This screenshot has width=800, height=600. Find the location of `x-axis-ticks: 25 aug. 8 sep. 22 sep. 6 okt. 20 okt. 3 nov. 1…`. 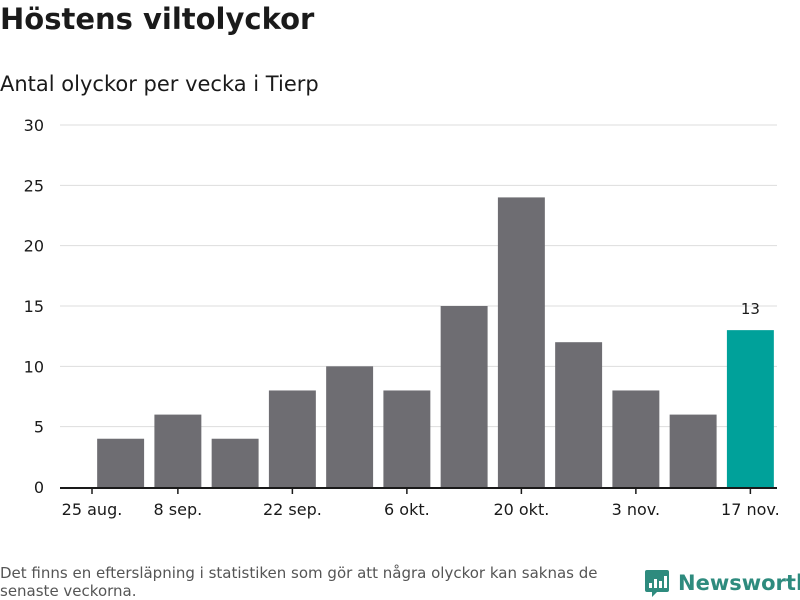

x-axis-ticks: 25 aug. 8 sep. 22 sep. 6 okt. 20 okt. 3 nov. 1… is located at coordinates (421, 503).